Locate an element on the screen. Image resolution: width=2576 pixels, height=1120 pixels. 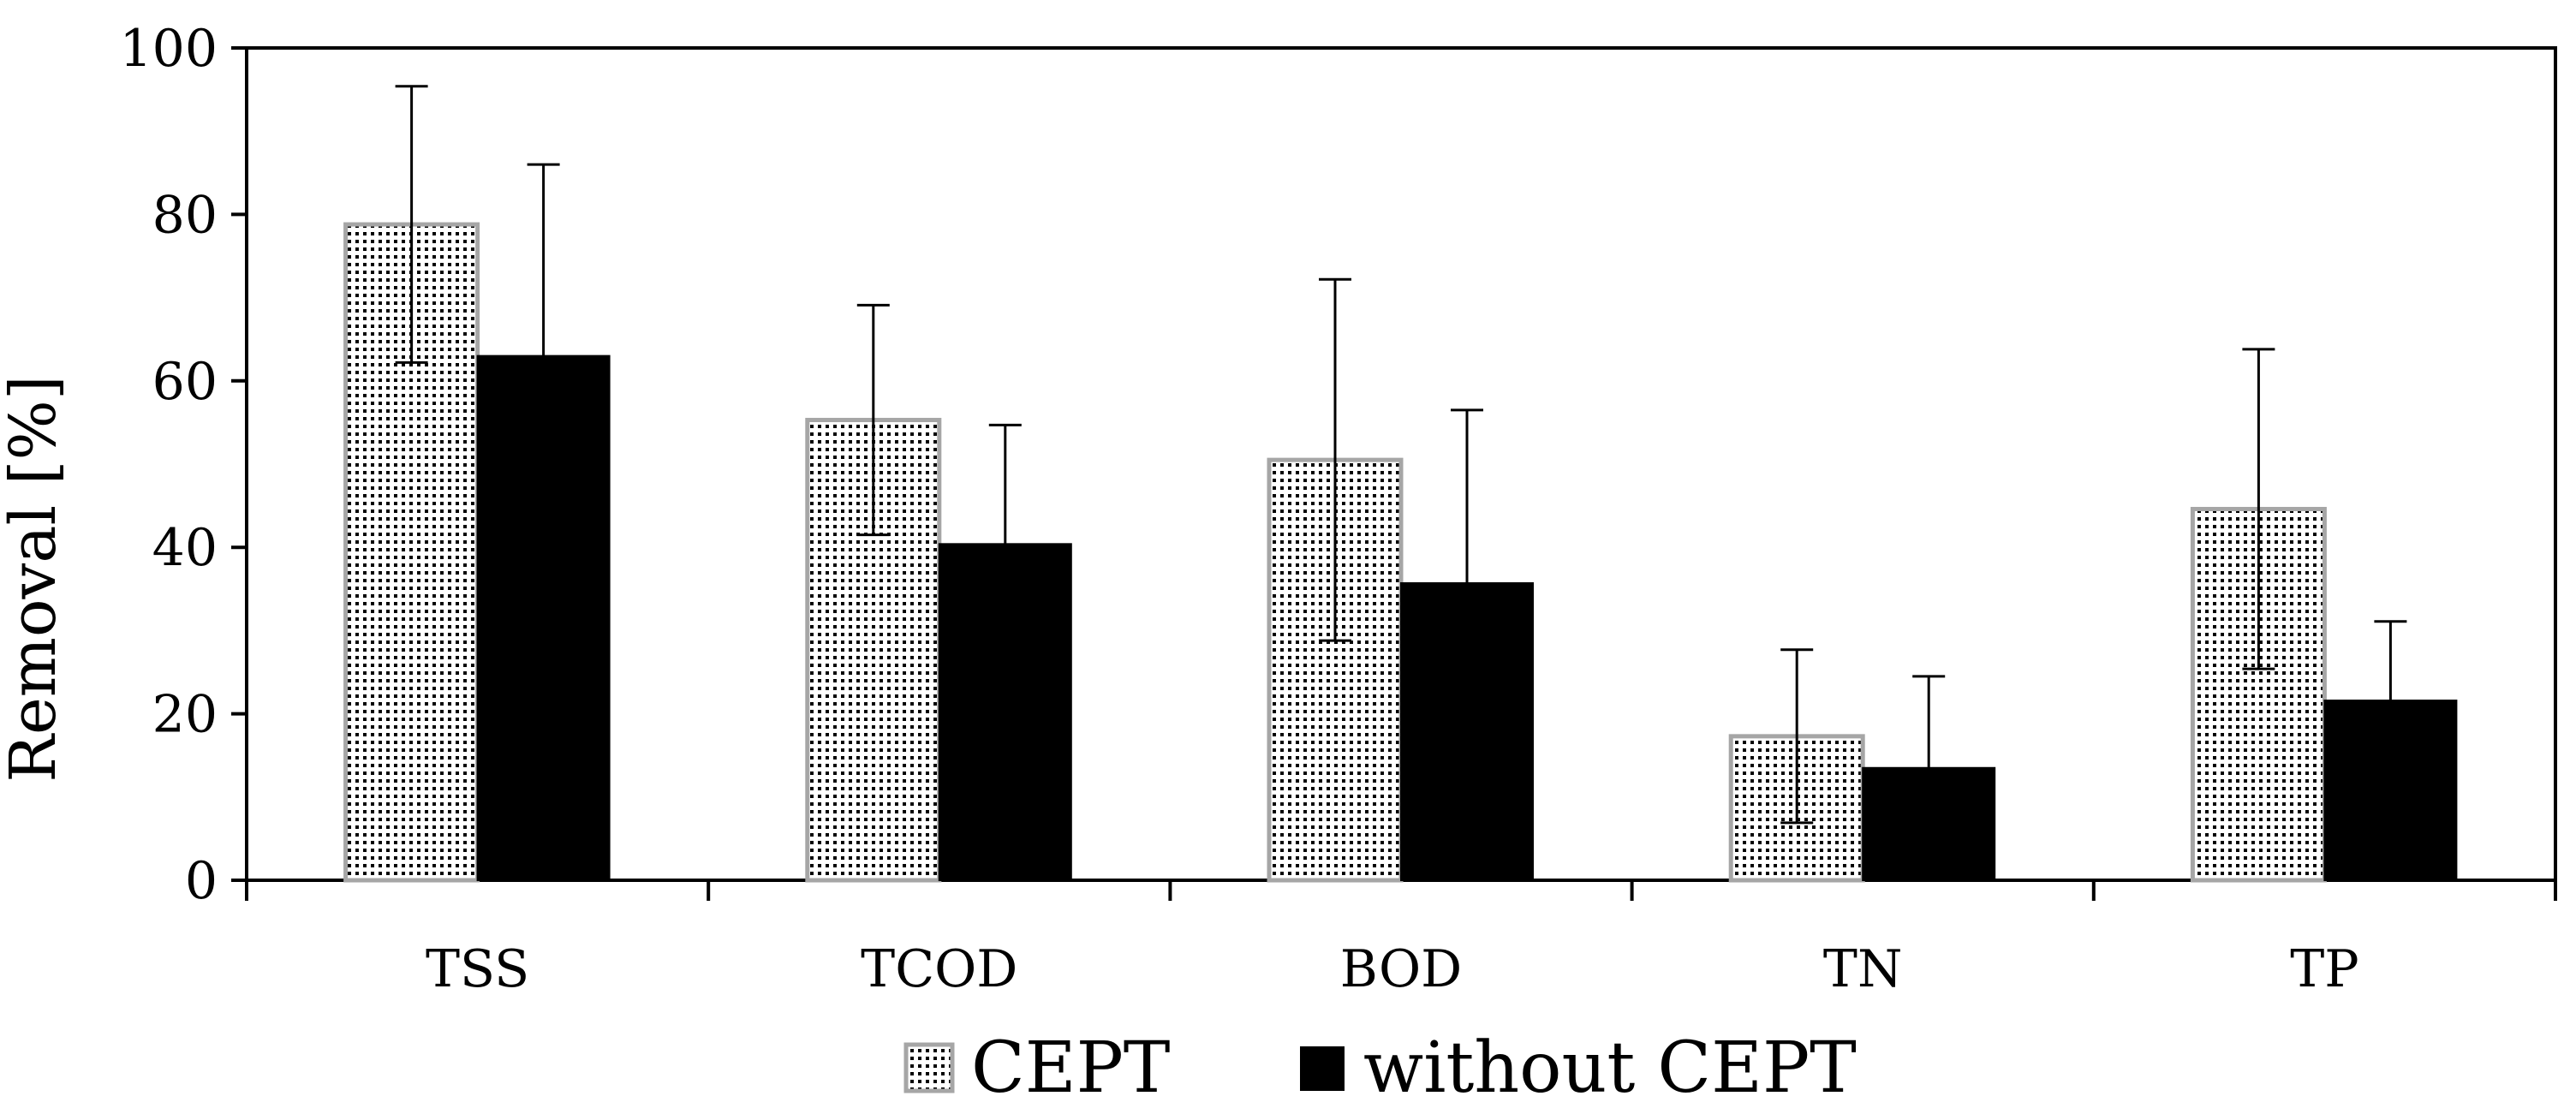
y-tick-label: 100 is located at coordinates (168, 49).